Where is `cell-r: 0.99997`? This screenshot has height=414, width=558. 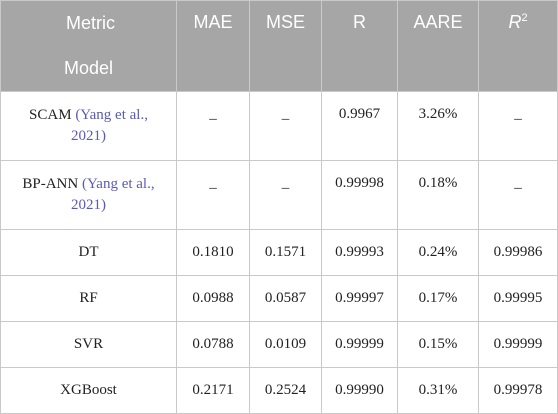 cell-r: 0.99997 is located at coordinates (359, 298).